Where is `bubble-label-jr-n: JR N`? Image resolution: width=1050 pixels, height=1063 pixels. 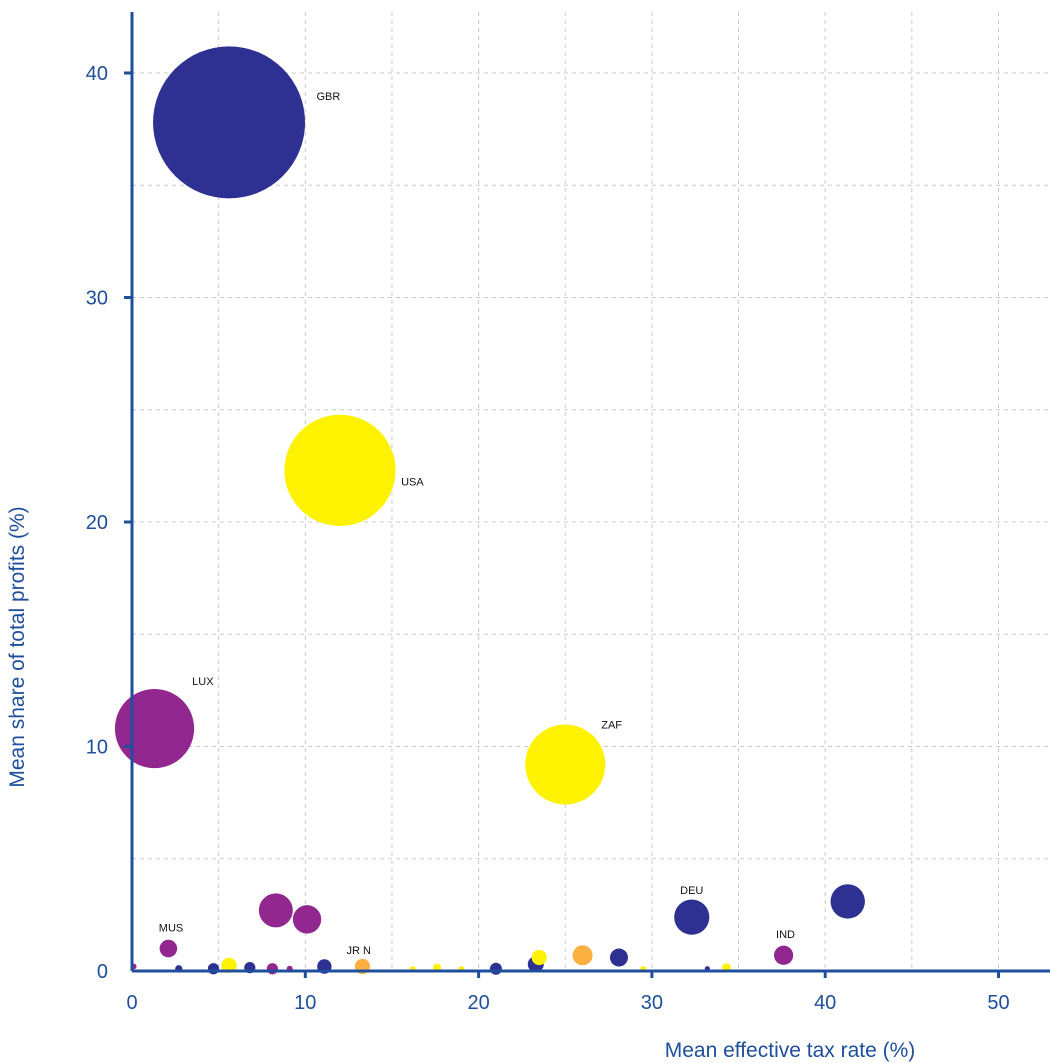 bubble-label-jr-n: JR N is located at coordinates (358, 951).